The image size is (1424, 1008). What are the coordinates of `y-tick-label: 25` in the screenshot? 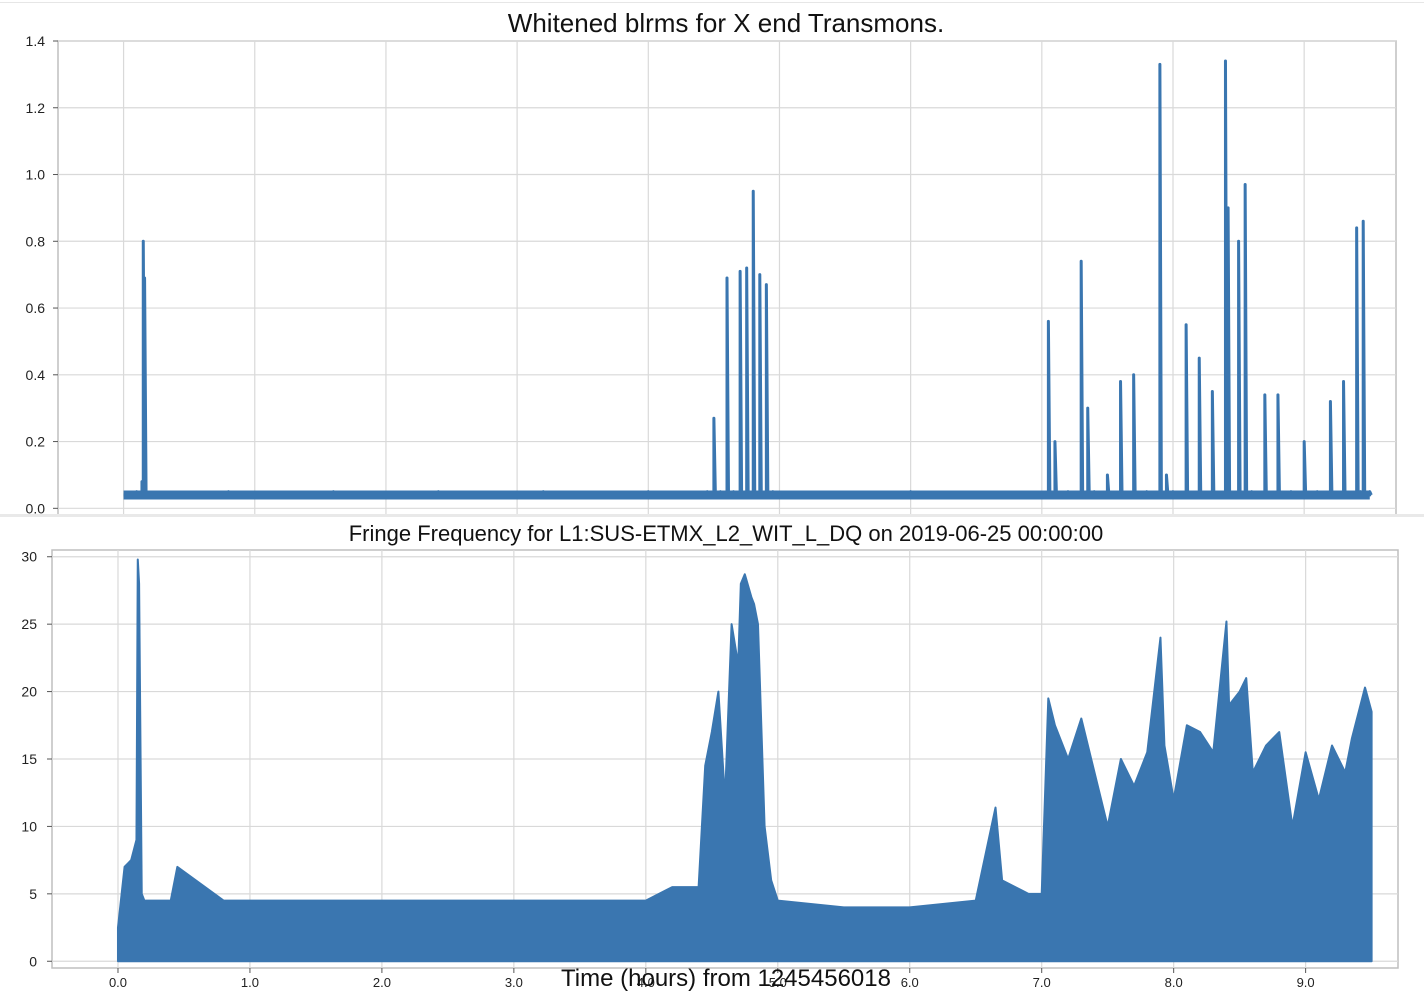 It's located at (29, 624).